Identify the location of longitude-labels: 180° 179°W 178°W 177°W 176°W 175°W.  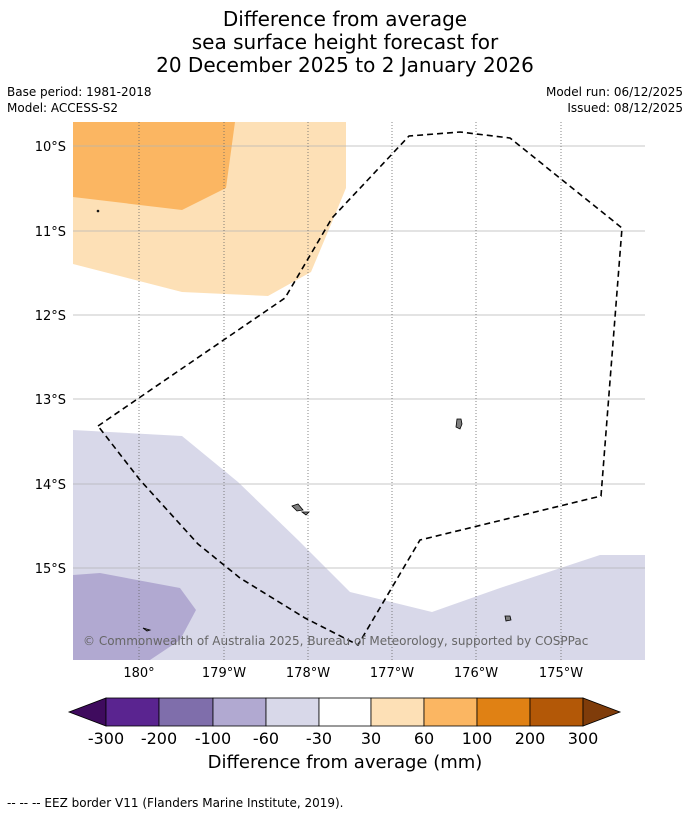
(353, 673).